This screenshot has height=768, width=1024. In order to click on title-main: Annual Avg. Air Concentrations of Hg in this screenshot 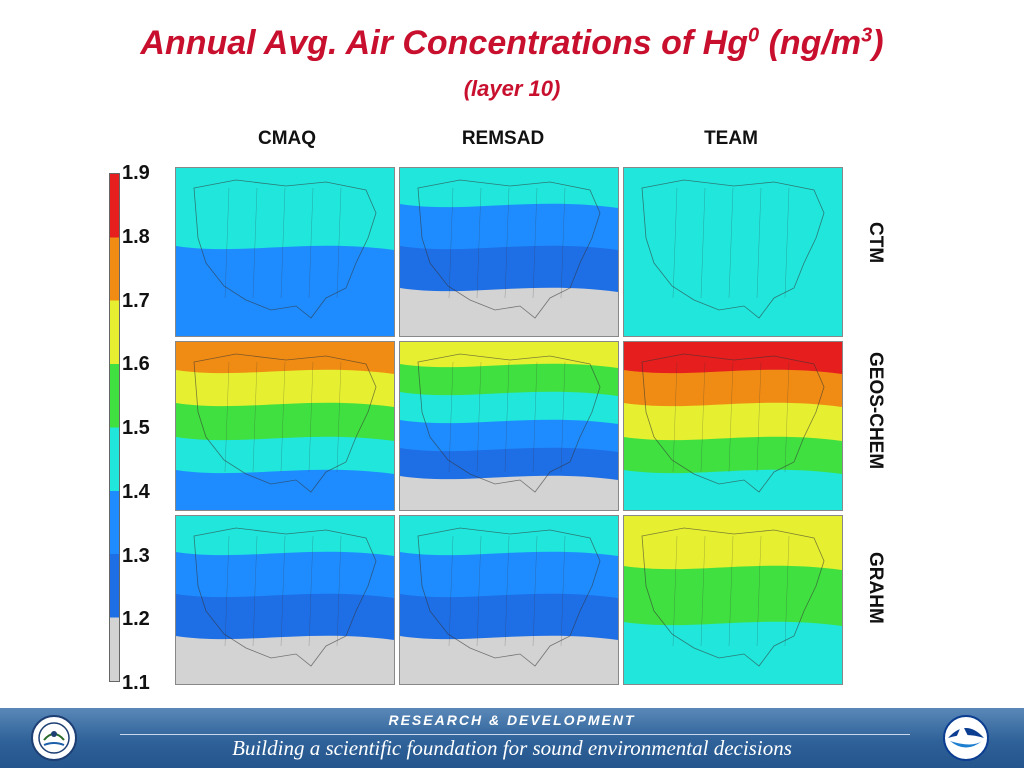, I will do `click(444, 43)`.